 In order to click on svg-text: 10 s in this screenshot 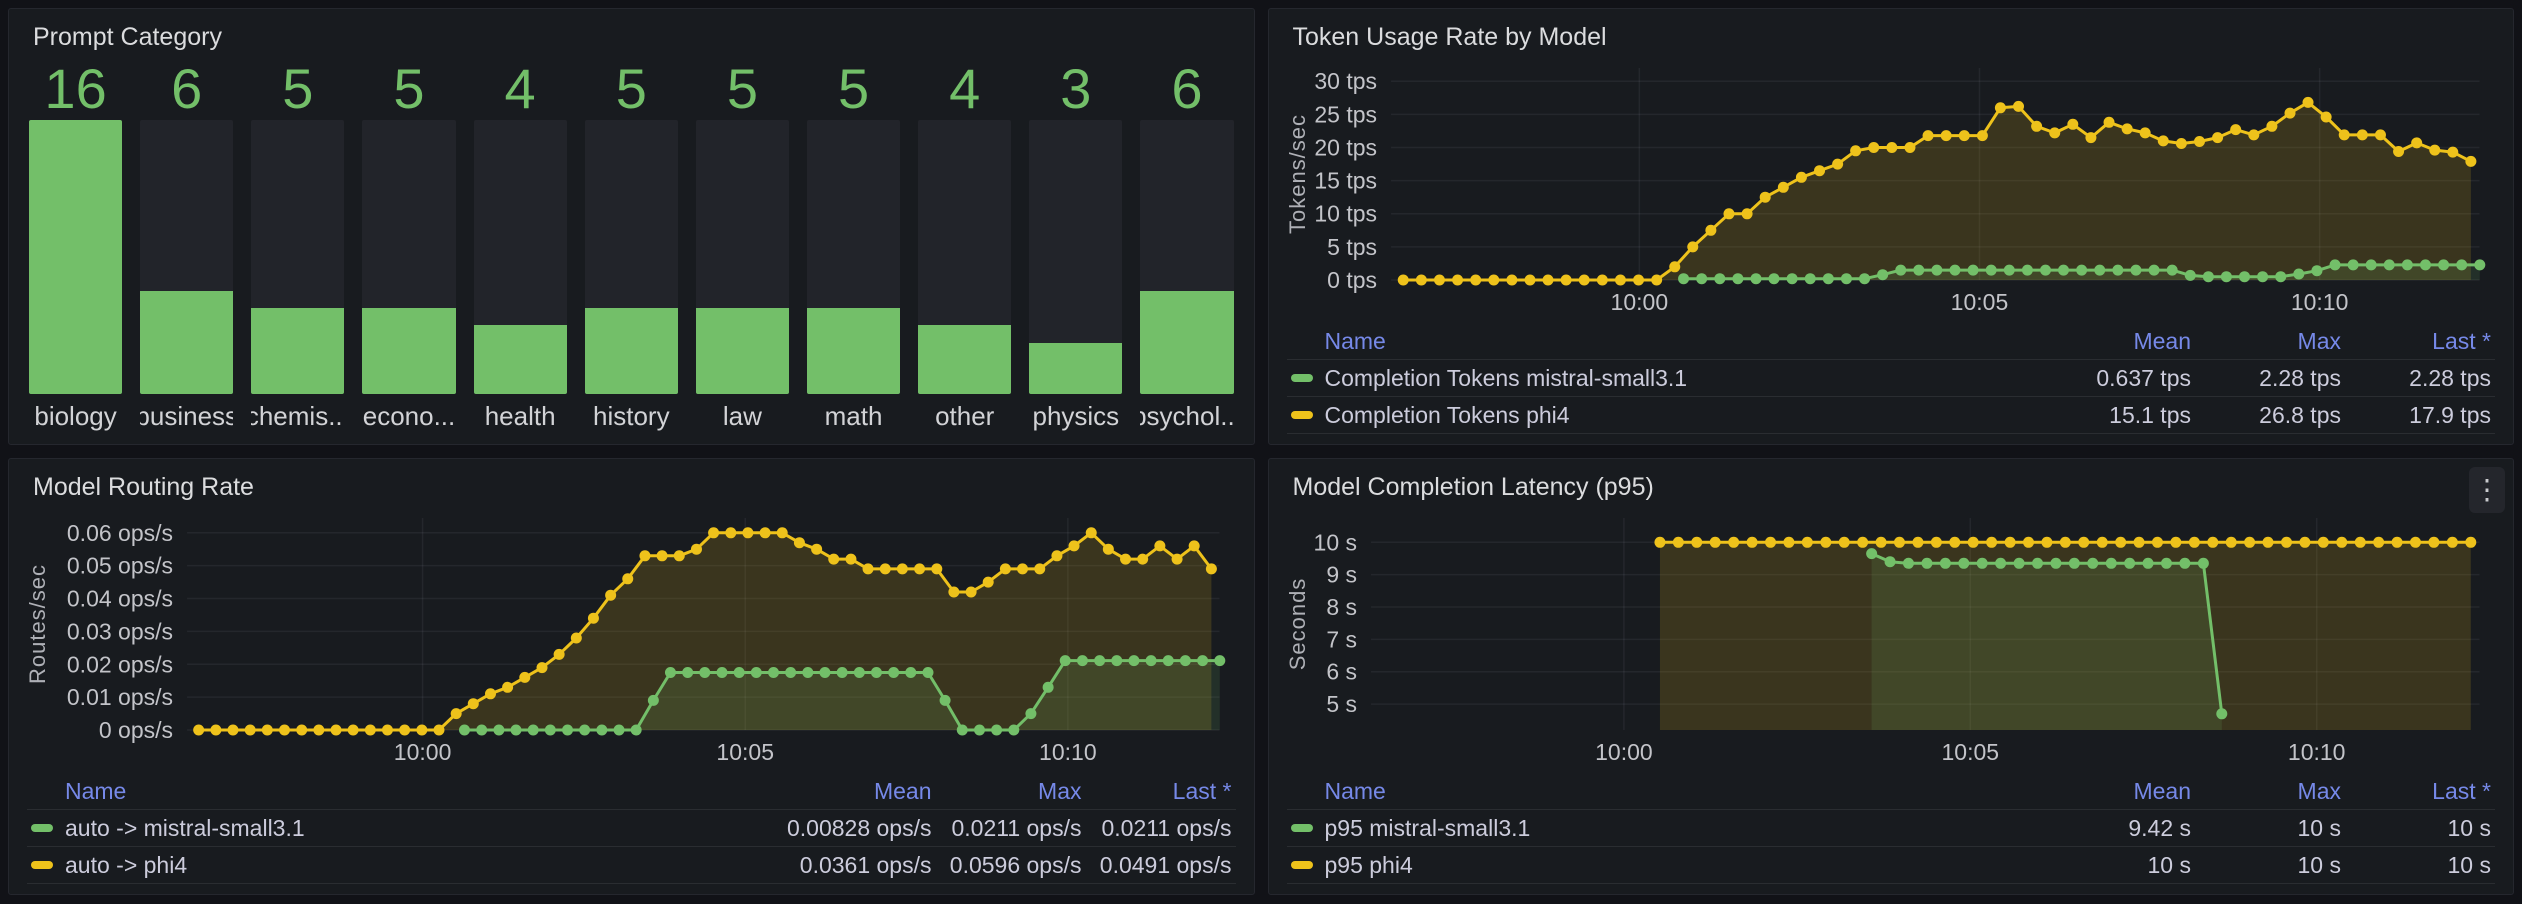, I will do `click(1334, 542)`.